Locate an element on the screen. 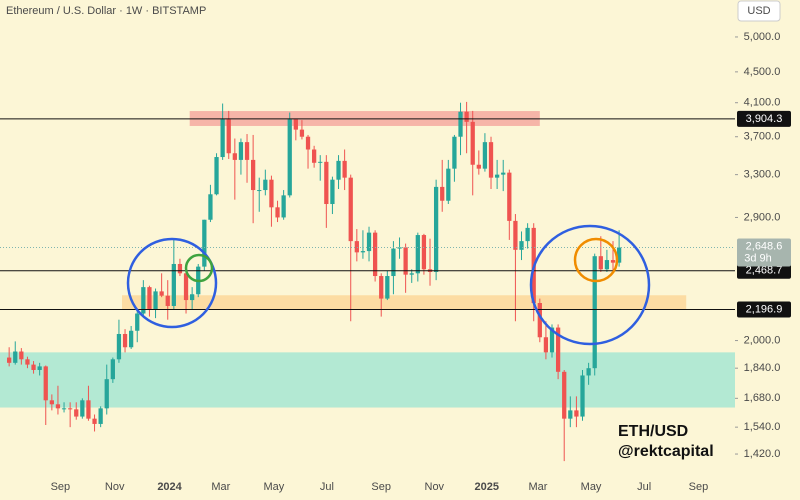 Image resolution: width=800 pixels, height=500 pixels. y-tick-label: 1,420.0 is located at coordinates (762, 454).